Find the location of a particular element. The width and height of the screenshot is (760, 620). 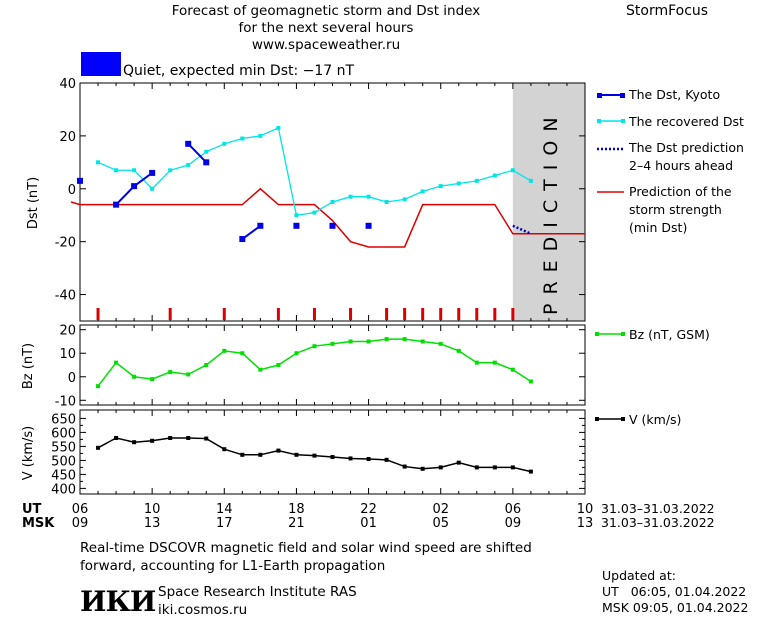

updated-ut: UT 06:05, 01.04.2022 is located at coordinates (675, 592).